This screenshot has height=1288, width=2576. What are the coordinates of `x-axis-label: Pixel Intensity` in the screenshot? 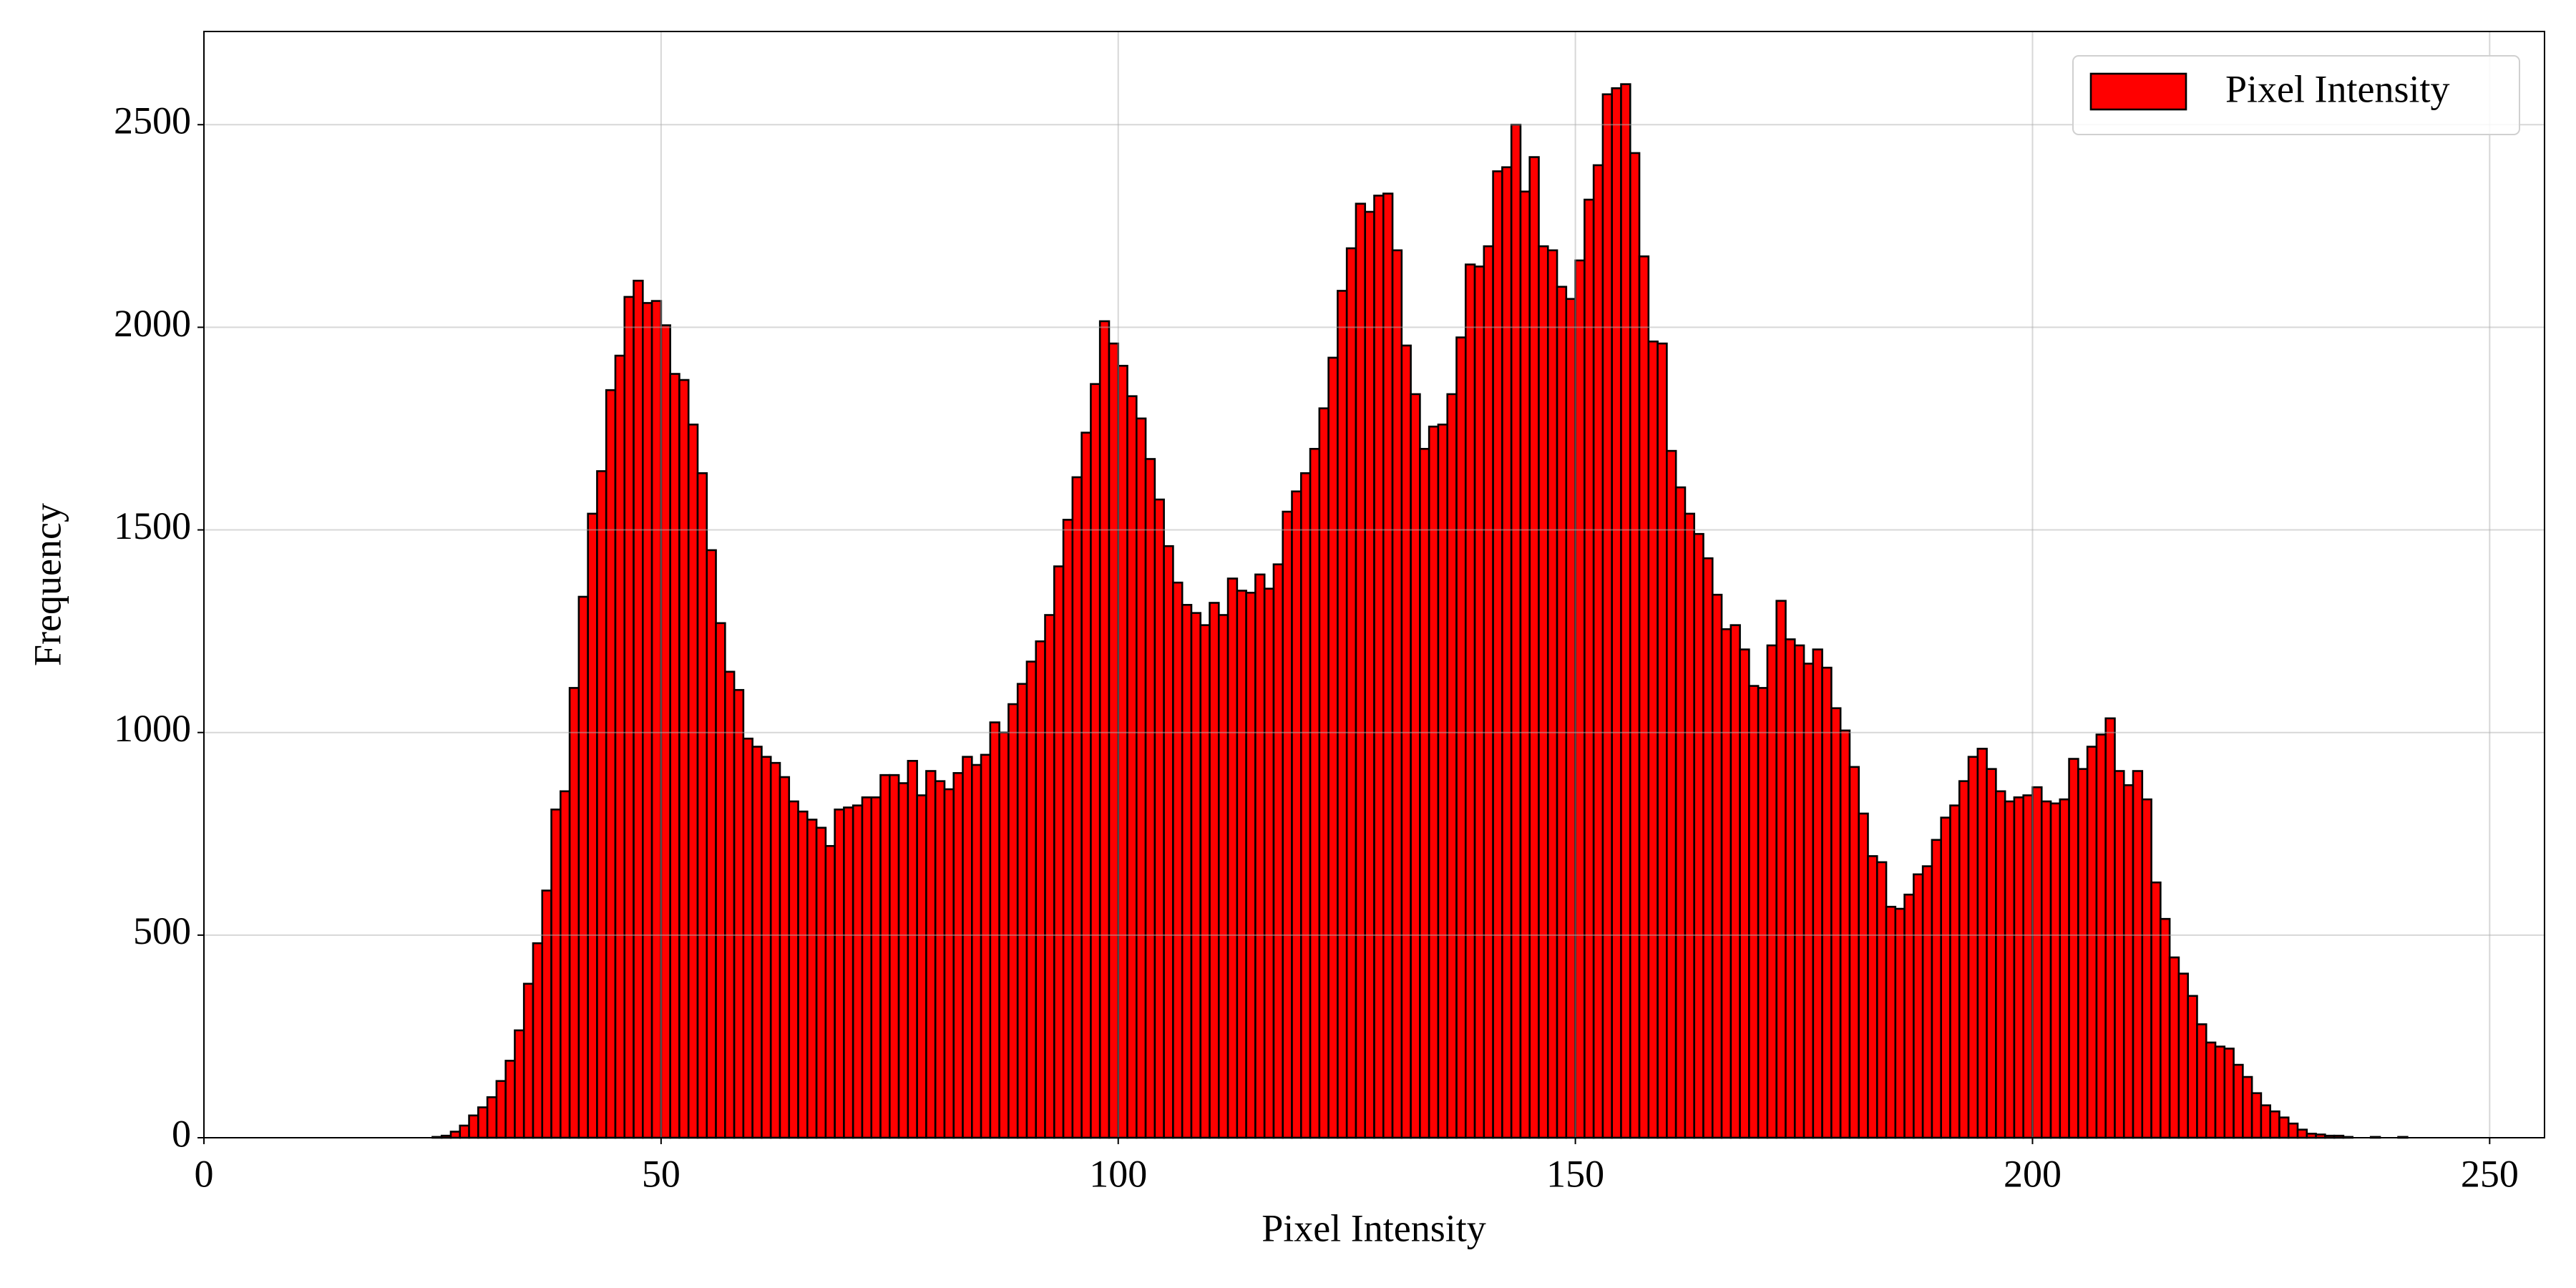 It's located at (1373, 1227).